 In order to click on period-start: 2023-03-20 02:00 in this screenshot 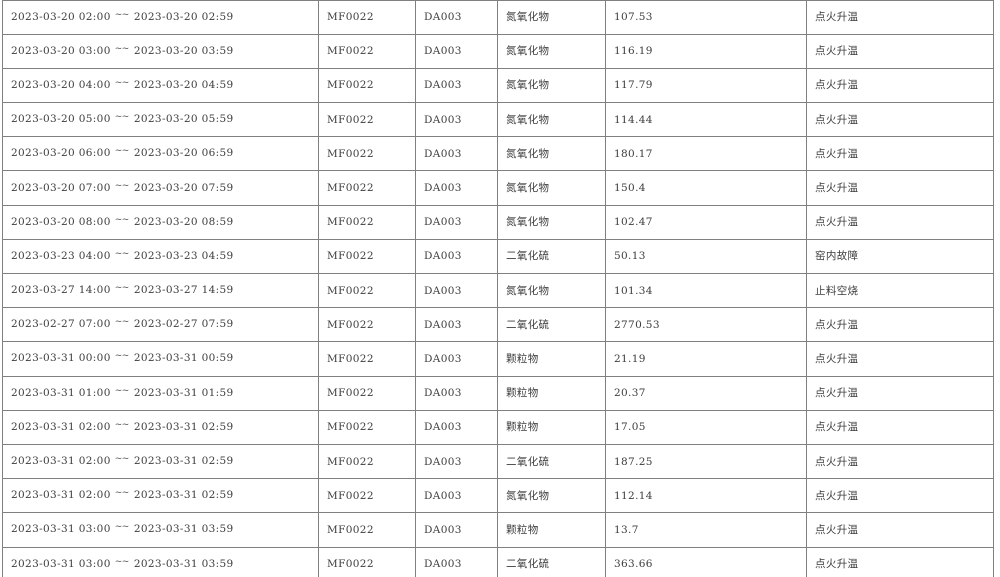, I will do `click(61, 16)`.